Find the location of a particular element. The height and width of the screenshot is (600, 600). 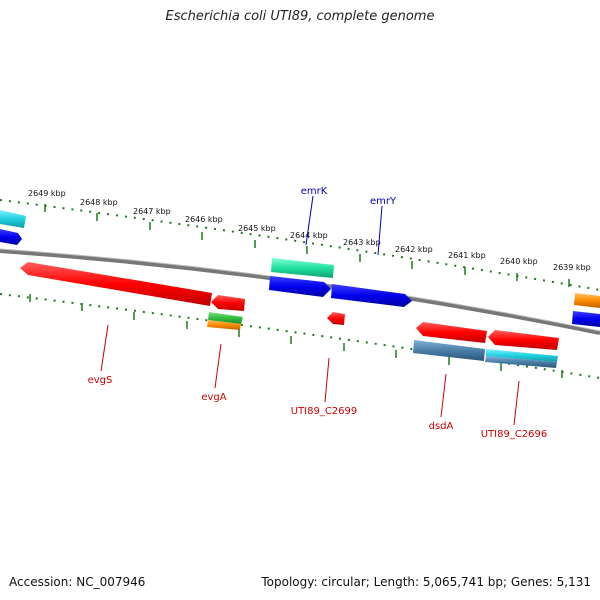

orange-feature-right is located at coordinates (587, 300).